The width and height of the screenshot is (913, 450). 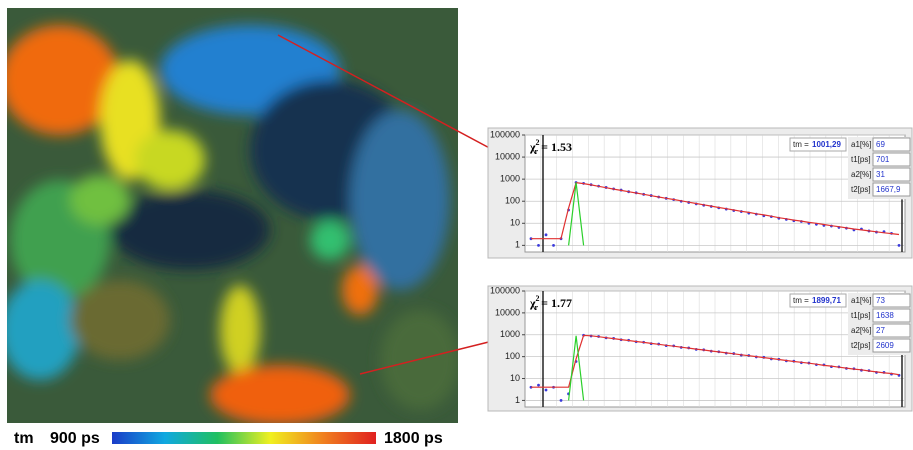 What do you see at coordinates (880, 174) in the screenshot?
I see `param-value: 31` at bounding box center [880, 174].